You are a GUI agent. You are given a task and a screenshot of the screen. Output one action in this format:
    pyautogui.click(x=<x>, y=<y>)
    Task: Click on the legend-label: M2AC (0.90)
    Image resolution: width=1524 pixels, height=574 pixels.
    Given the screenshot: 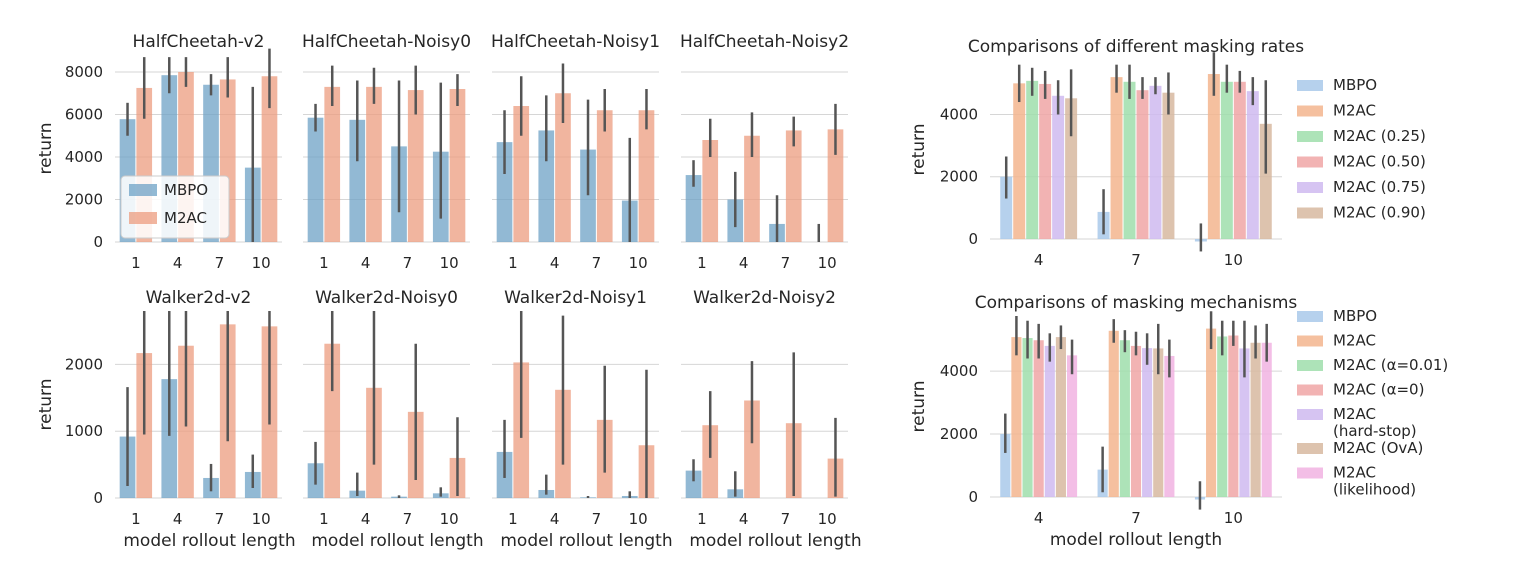 What is the action you would take?
    pyautogui.click(x=1379, y=213)
    